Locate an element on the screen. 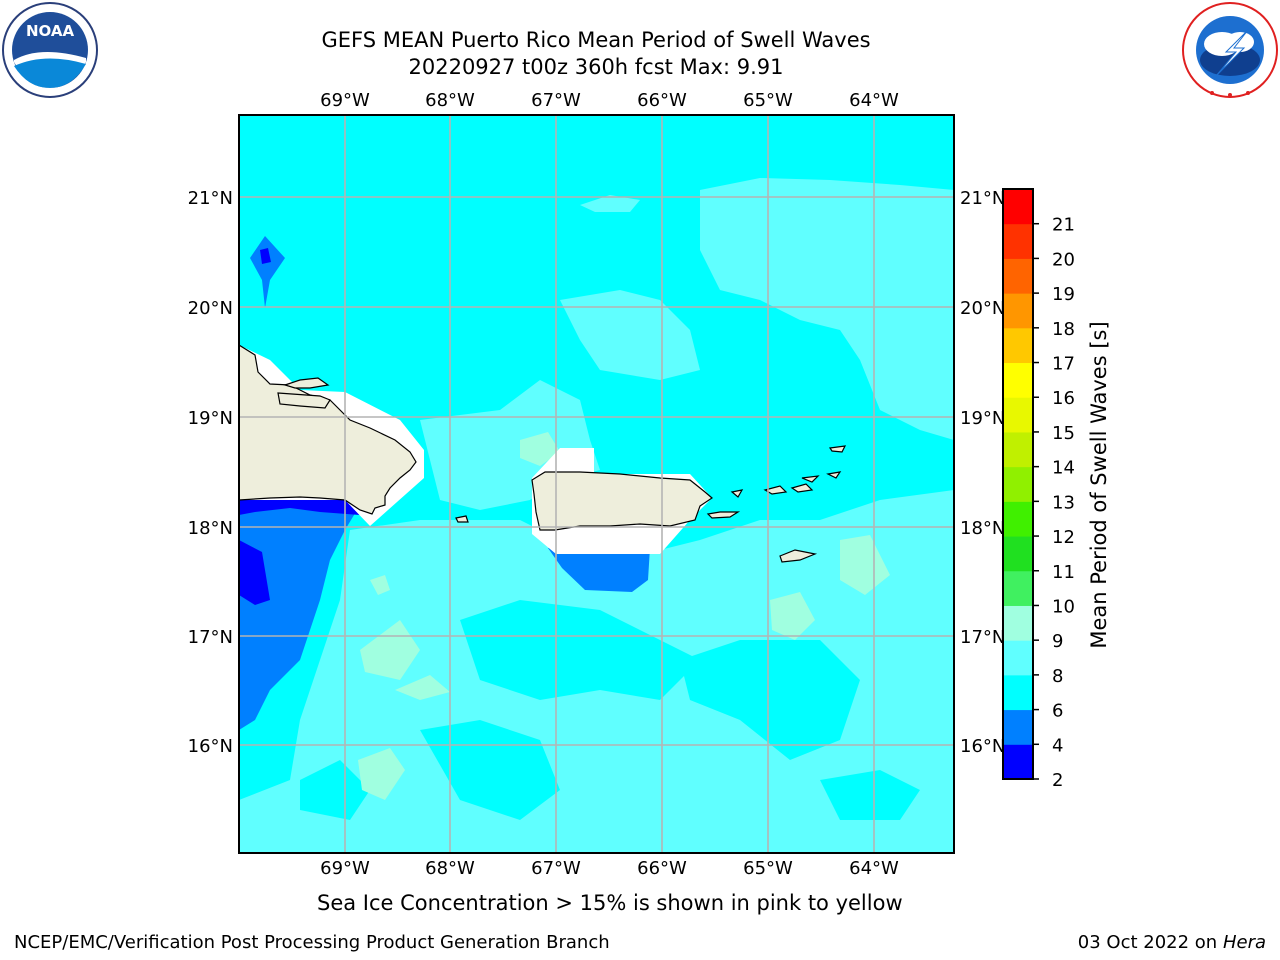 The height and width of the screenshot is (960, 1280). lon-label-top: 65°W is located at coordinates (768, 100).